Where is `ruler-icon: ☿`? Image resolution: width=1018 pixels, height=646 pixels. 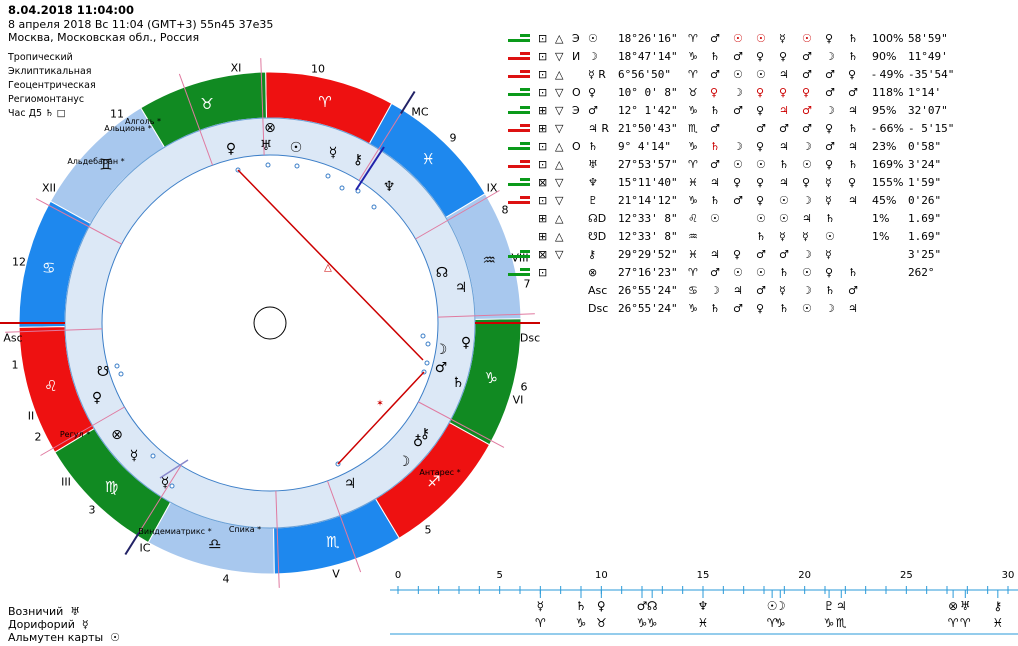
ruler-icon: ☿ is located at coordinates (805, 236).